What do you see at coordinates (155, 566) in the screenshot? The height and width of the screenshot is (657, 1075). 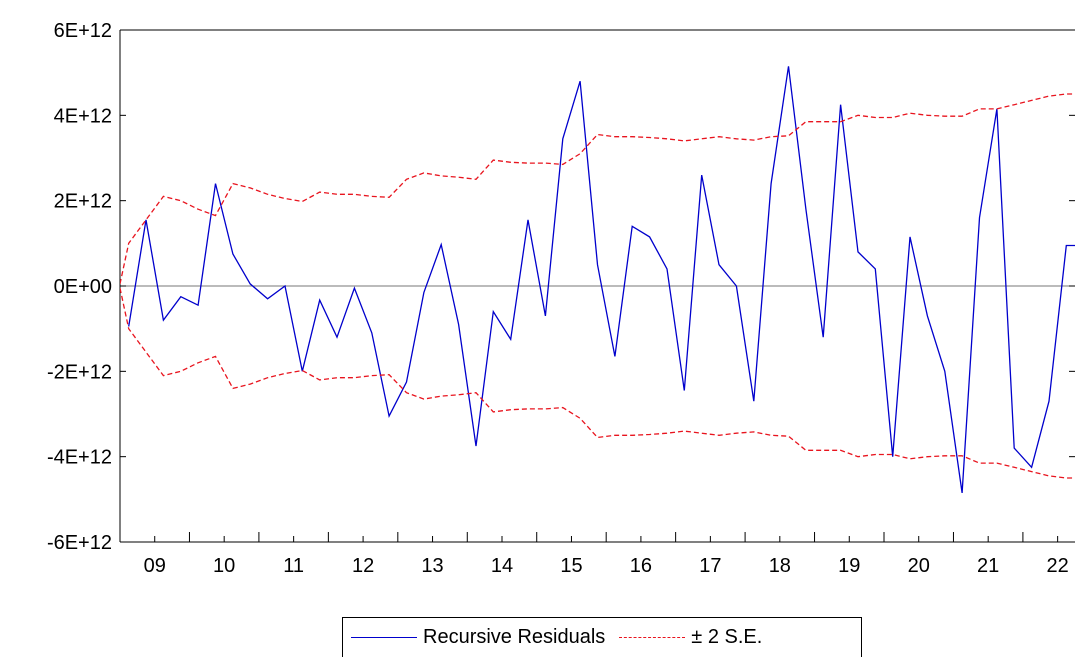 I see `x-tick-label: 09` at bounding box center [155, 566].